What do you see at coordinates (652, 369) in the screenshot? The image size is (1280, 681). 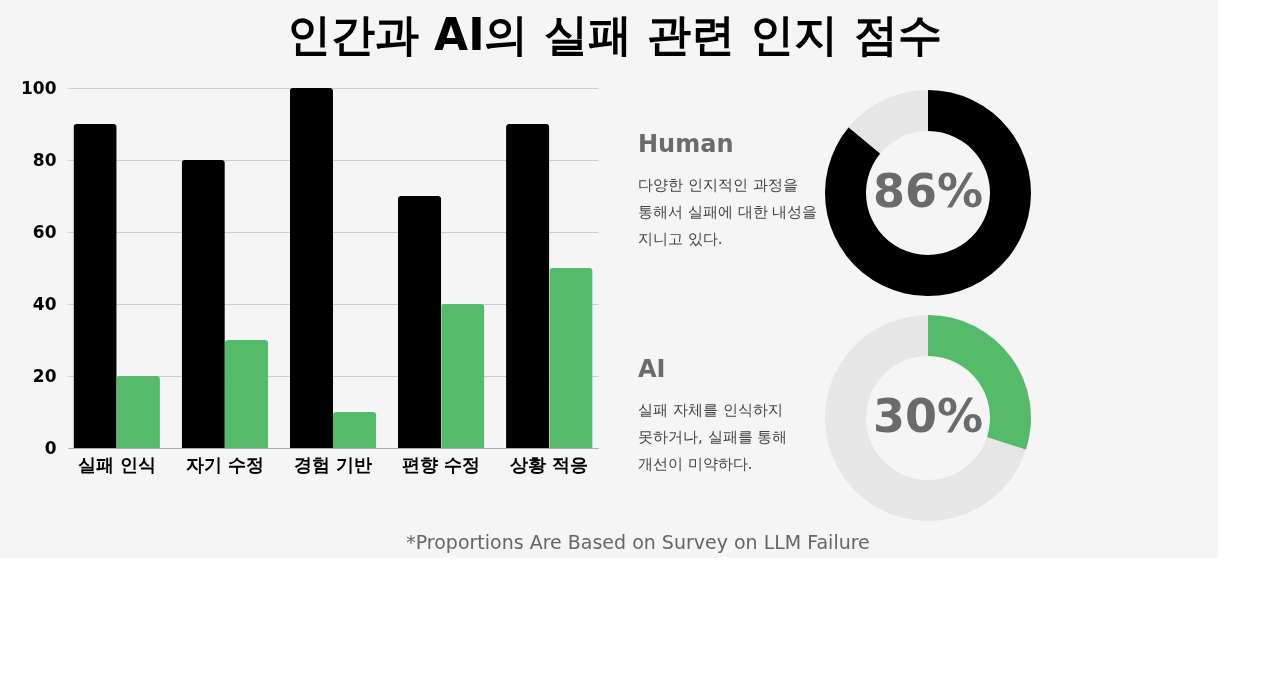 I see `text: AI` at bounding box center [652, 369].